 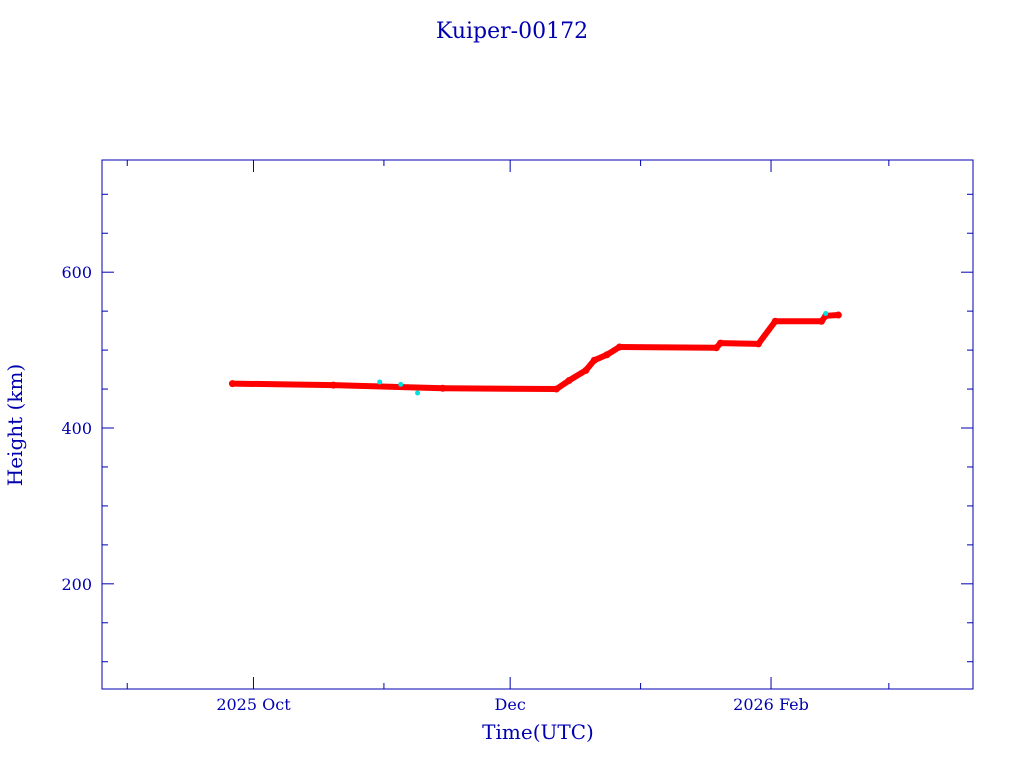 I want to click on x-tick-label: 2025 Oct, so click(x=253, y=704).